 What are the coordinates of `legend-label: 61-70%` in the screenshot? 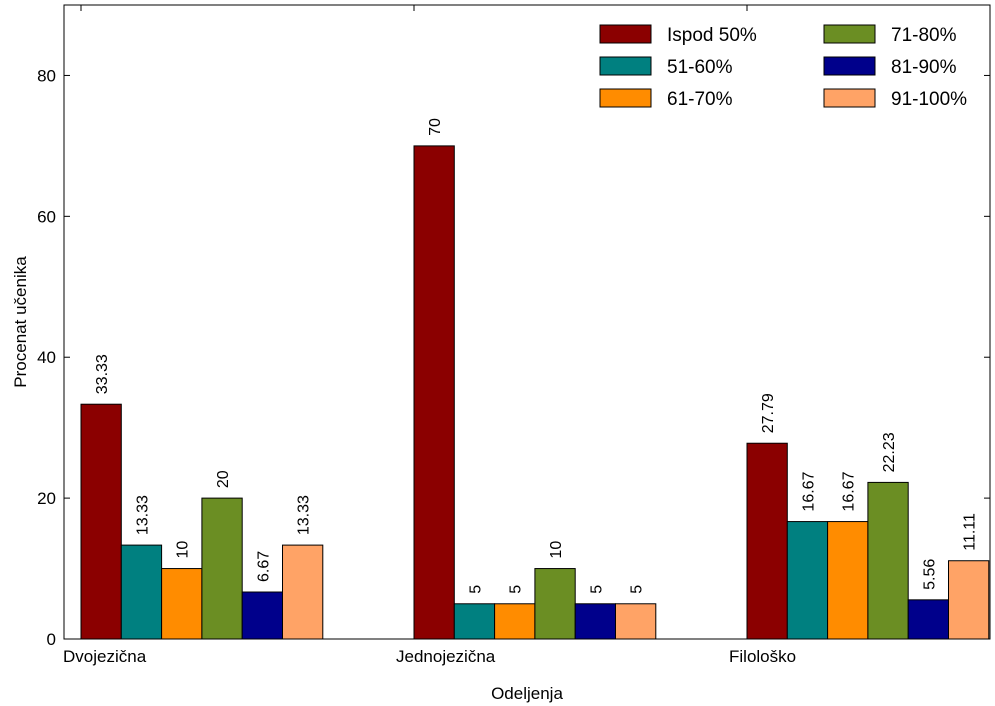 It's located at (700, 99).